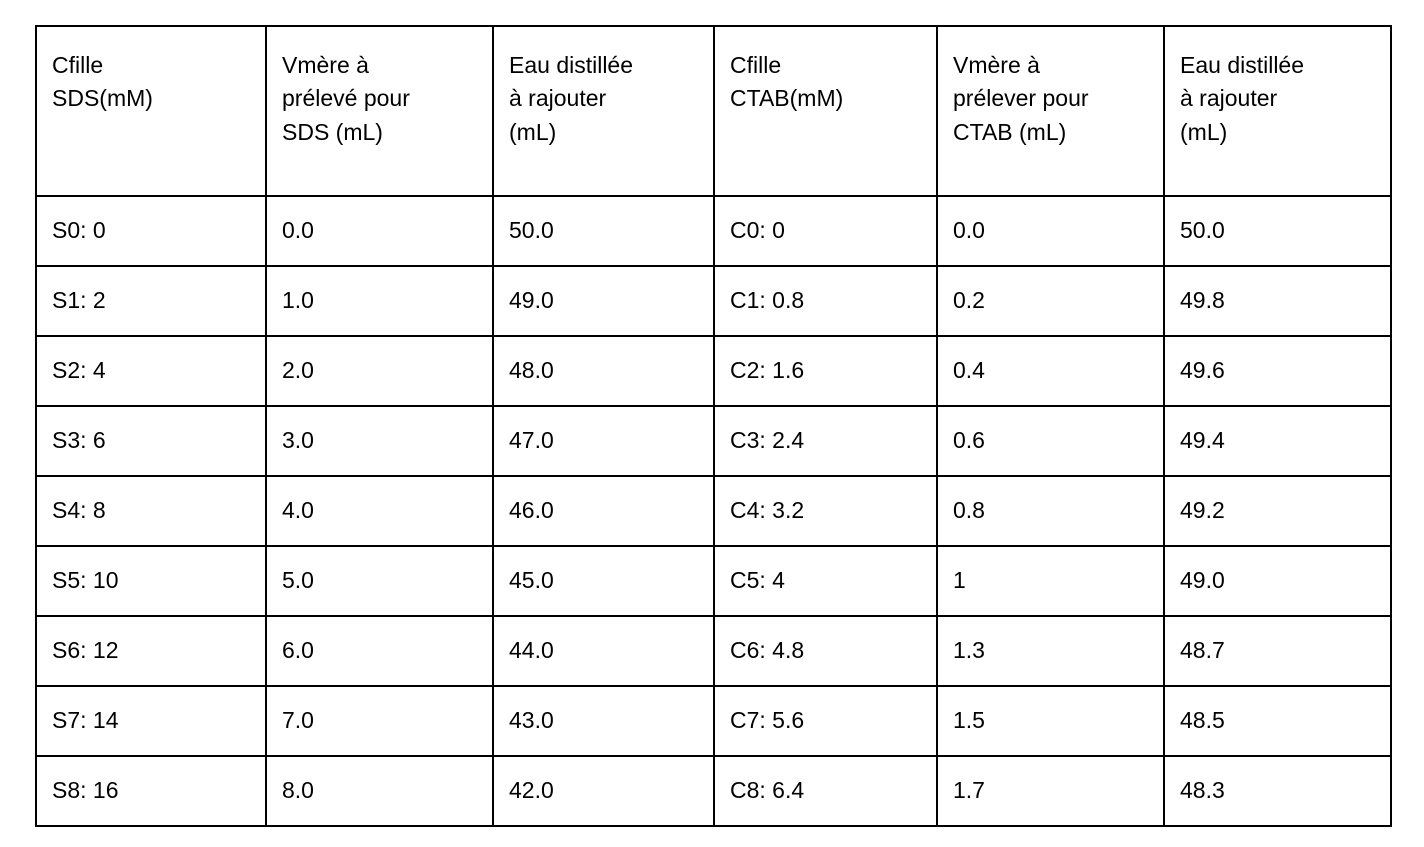  What do you see at coordinates (825, 511) in the screenshot?
I see `table-cell: C4: 3.2` at bounding box center [825, 511].